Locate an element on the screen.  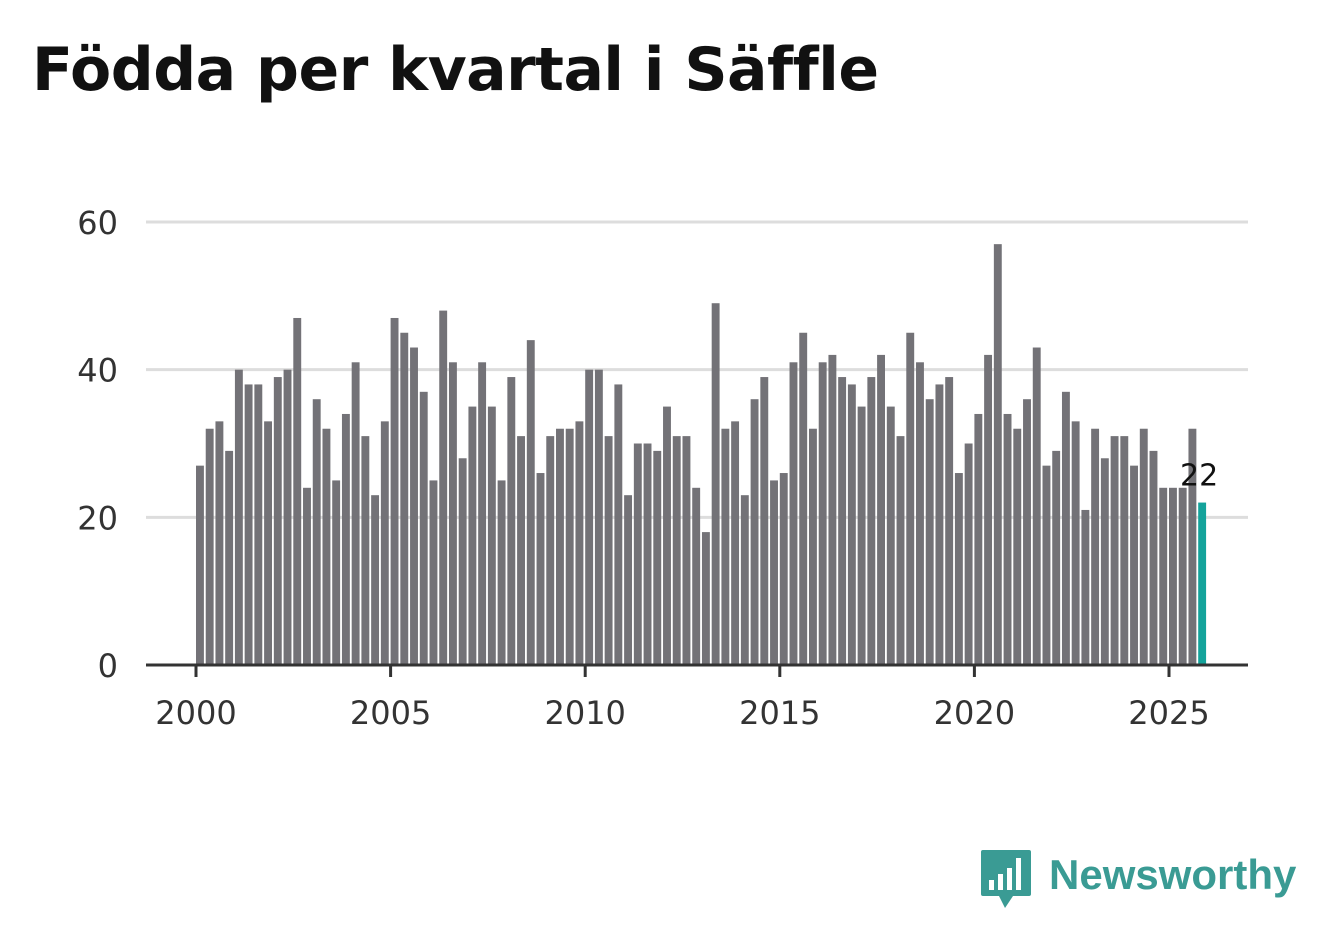
x-tick-label: 2005 is located at coordinates (390, 713).